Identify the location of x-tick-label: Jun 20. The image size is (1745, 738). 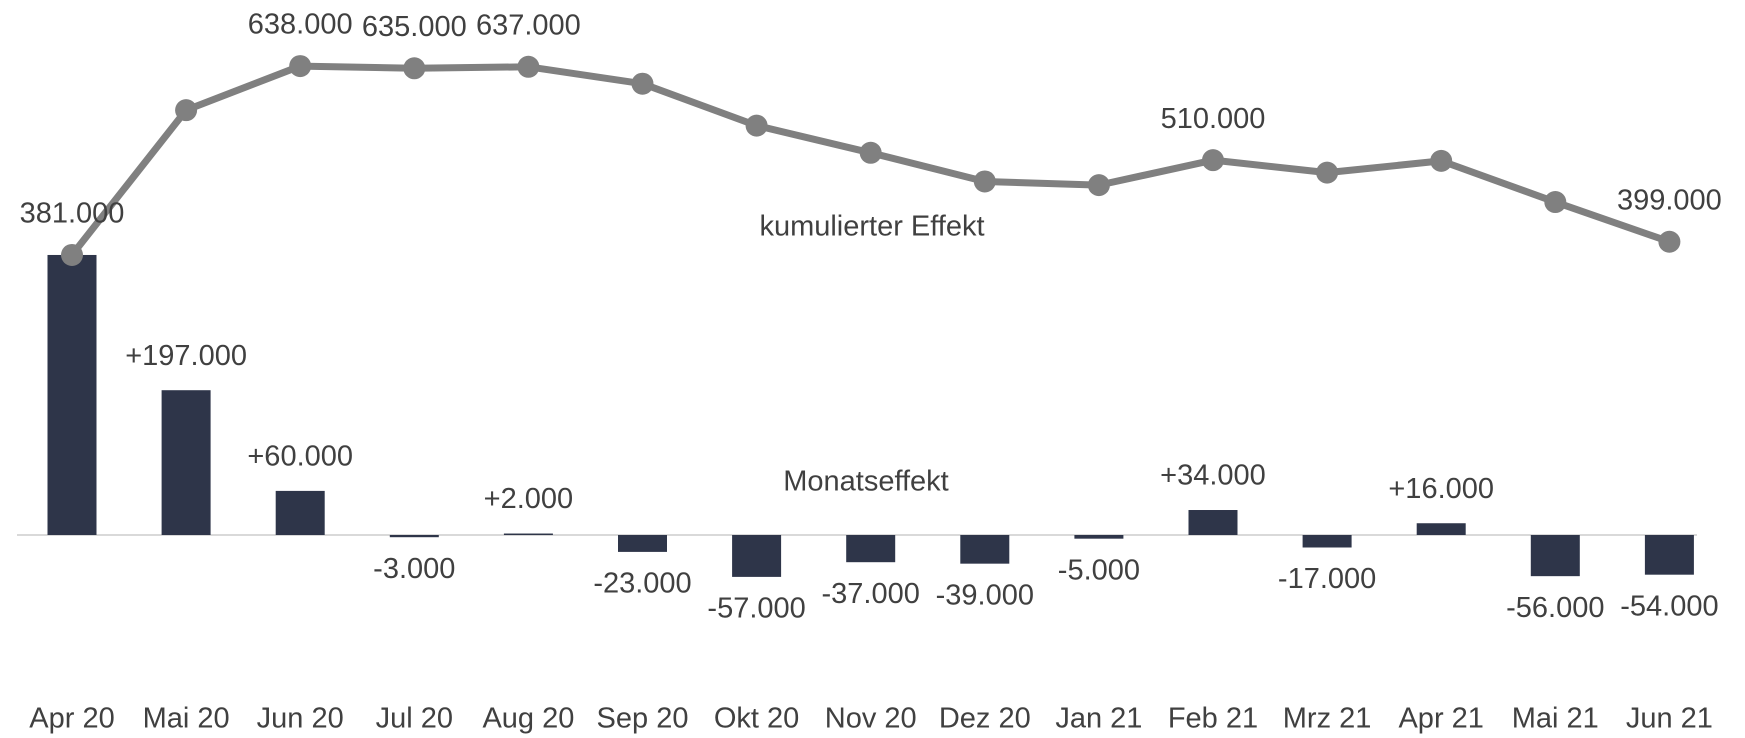
(300, 719).